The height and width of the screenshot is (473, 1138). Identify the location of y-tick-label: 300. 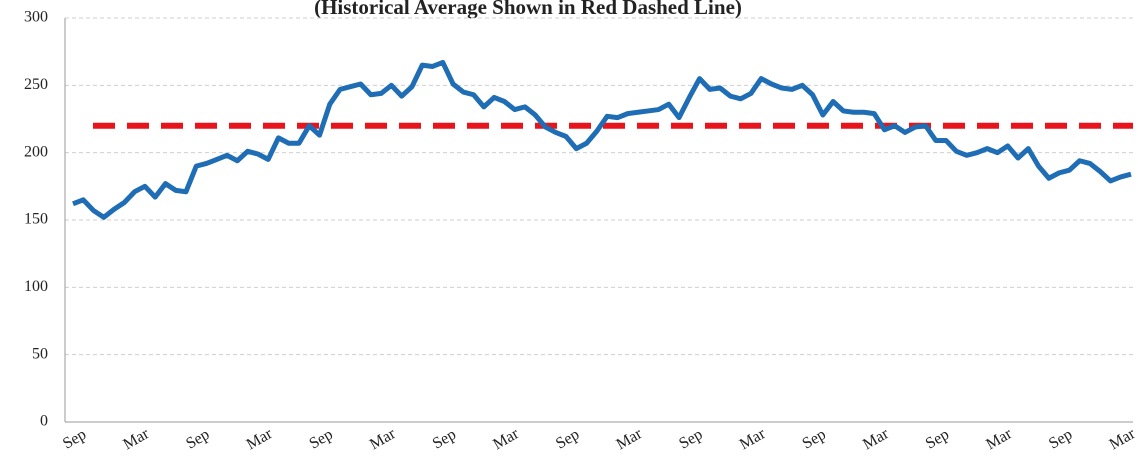
(36, 17).